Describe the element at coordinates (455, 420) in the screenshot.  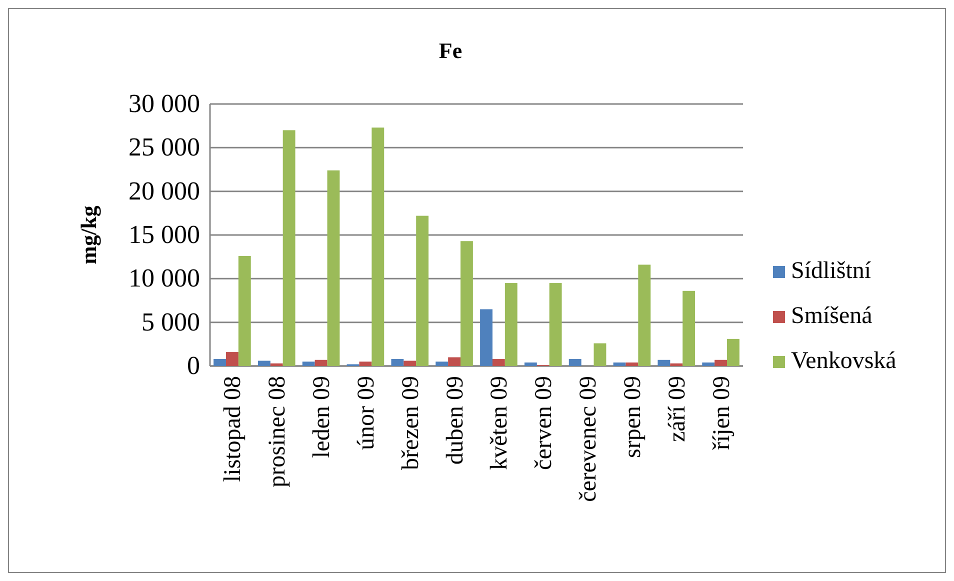
I see `x-tick-label: duben 09` at that location.